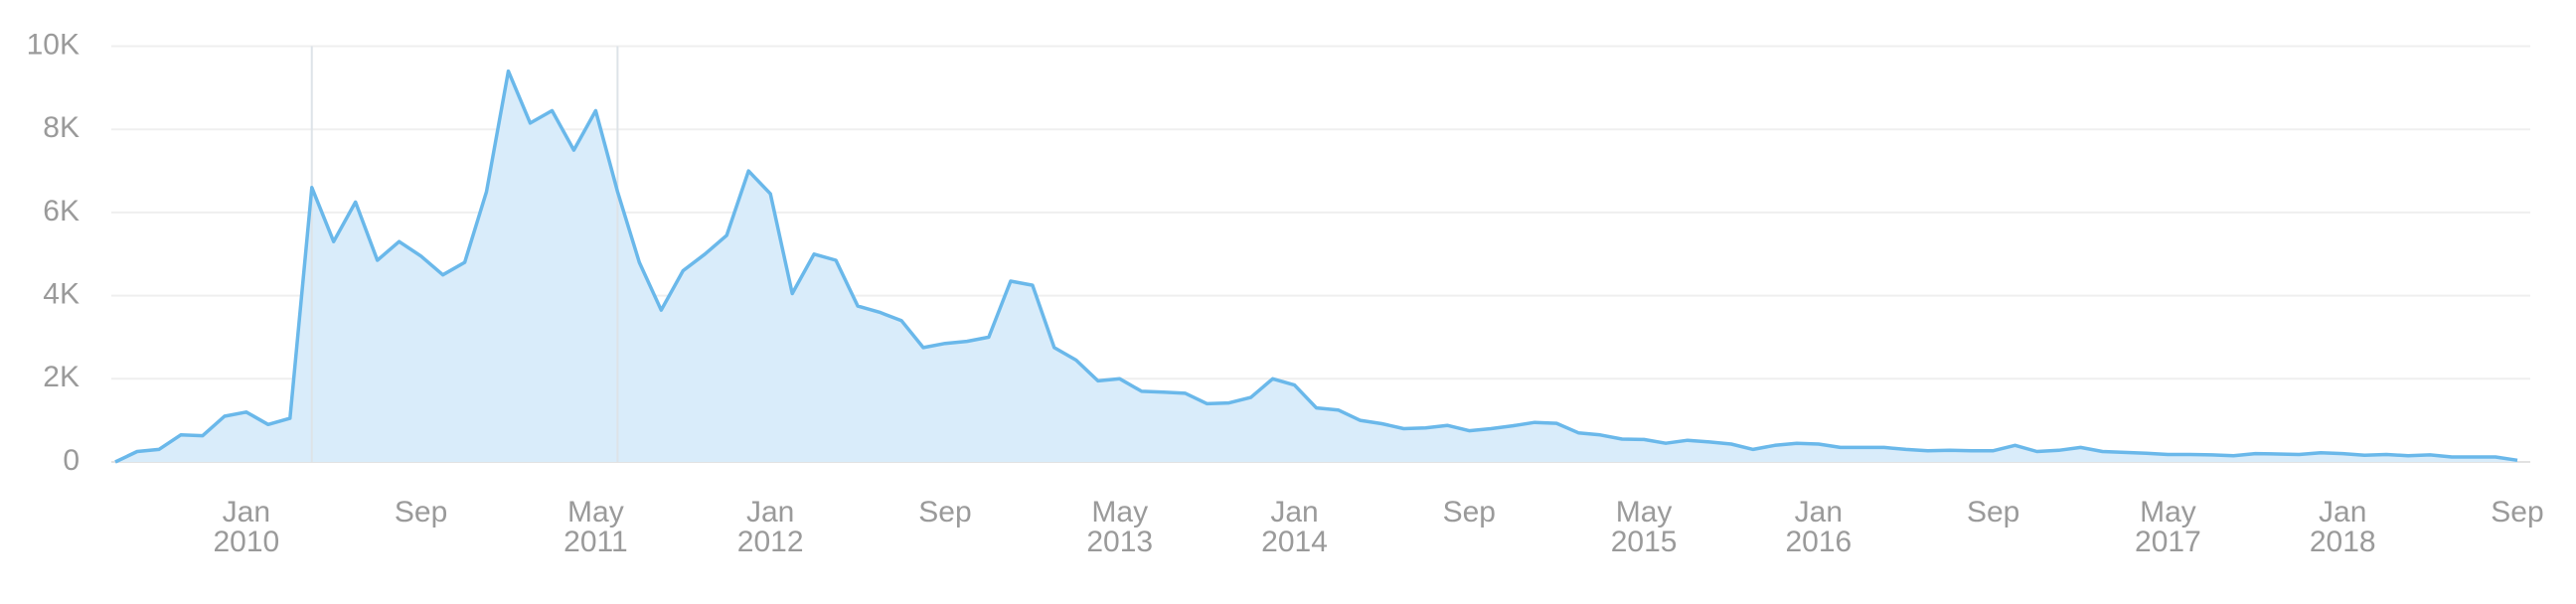  I want to click on x-tick-label: 2015, so click(1644, 542).